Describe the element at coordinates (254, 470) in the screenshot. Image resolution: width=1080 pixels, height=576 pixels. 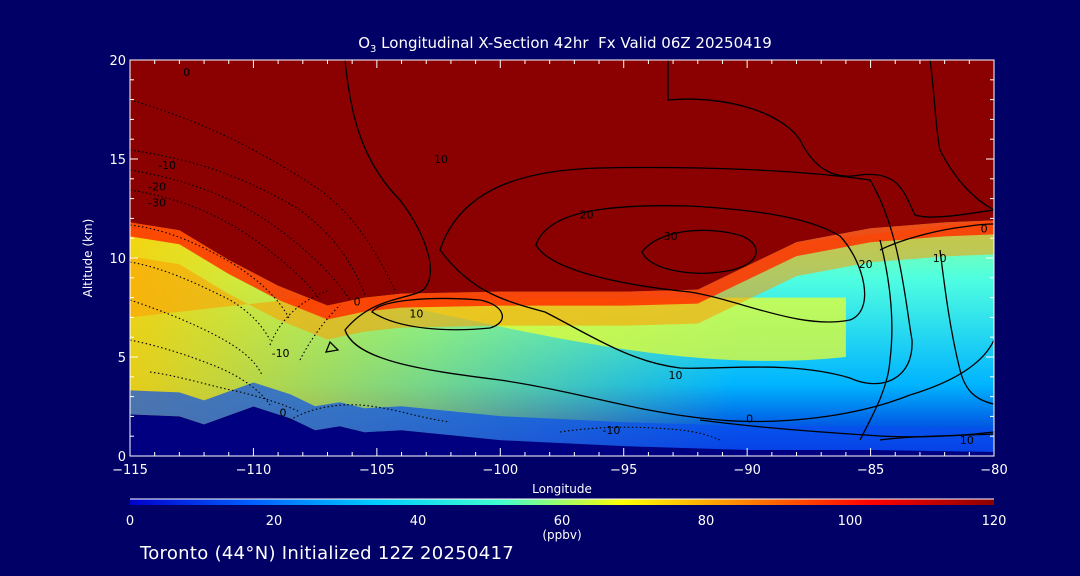
I see `x-tick-label: −110` at that location.